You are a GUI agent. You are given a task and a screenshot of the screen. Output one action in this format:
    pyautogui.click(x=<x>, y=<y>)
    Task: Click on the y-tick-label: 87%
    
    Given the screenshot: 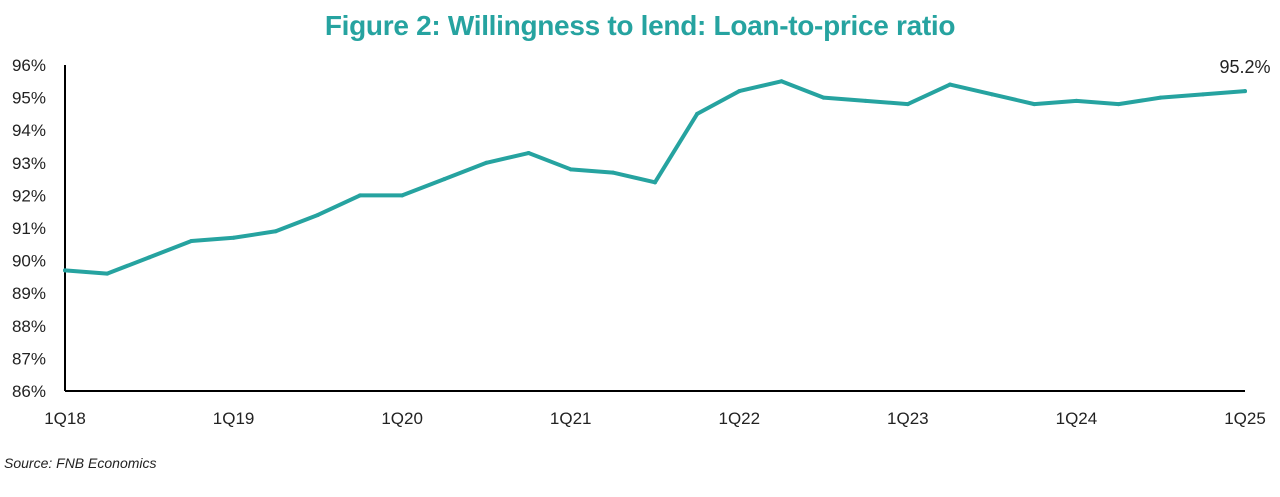 What is the action you would take?
    pyautogui.click(x=29, y=358)
    